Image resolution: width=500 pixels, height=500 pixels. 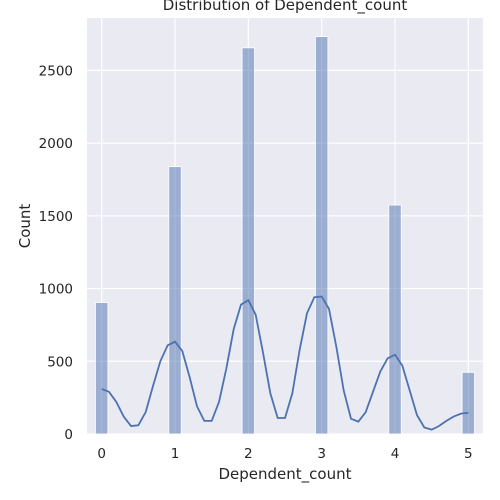 I want to click on x-tick-label: 5, so click(x=468, y=454).